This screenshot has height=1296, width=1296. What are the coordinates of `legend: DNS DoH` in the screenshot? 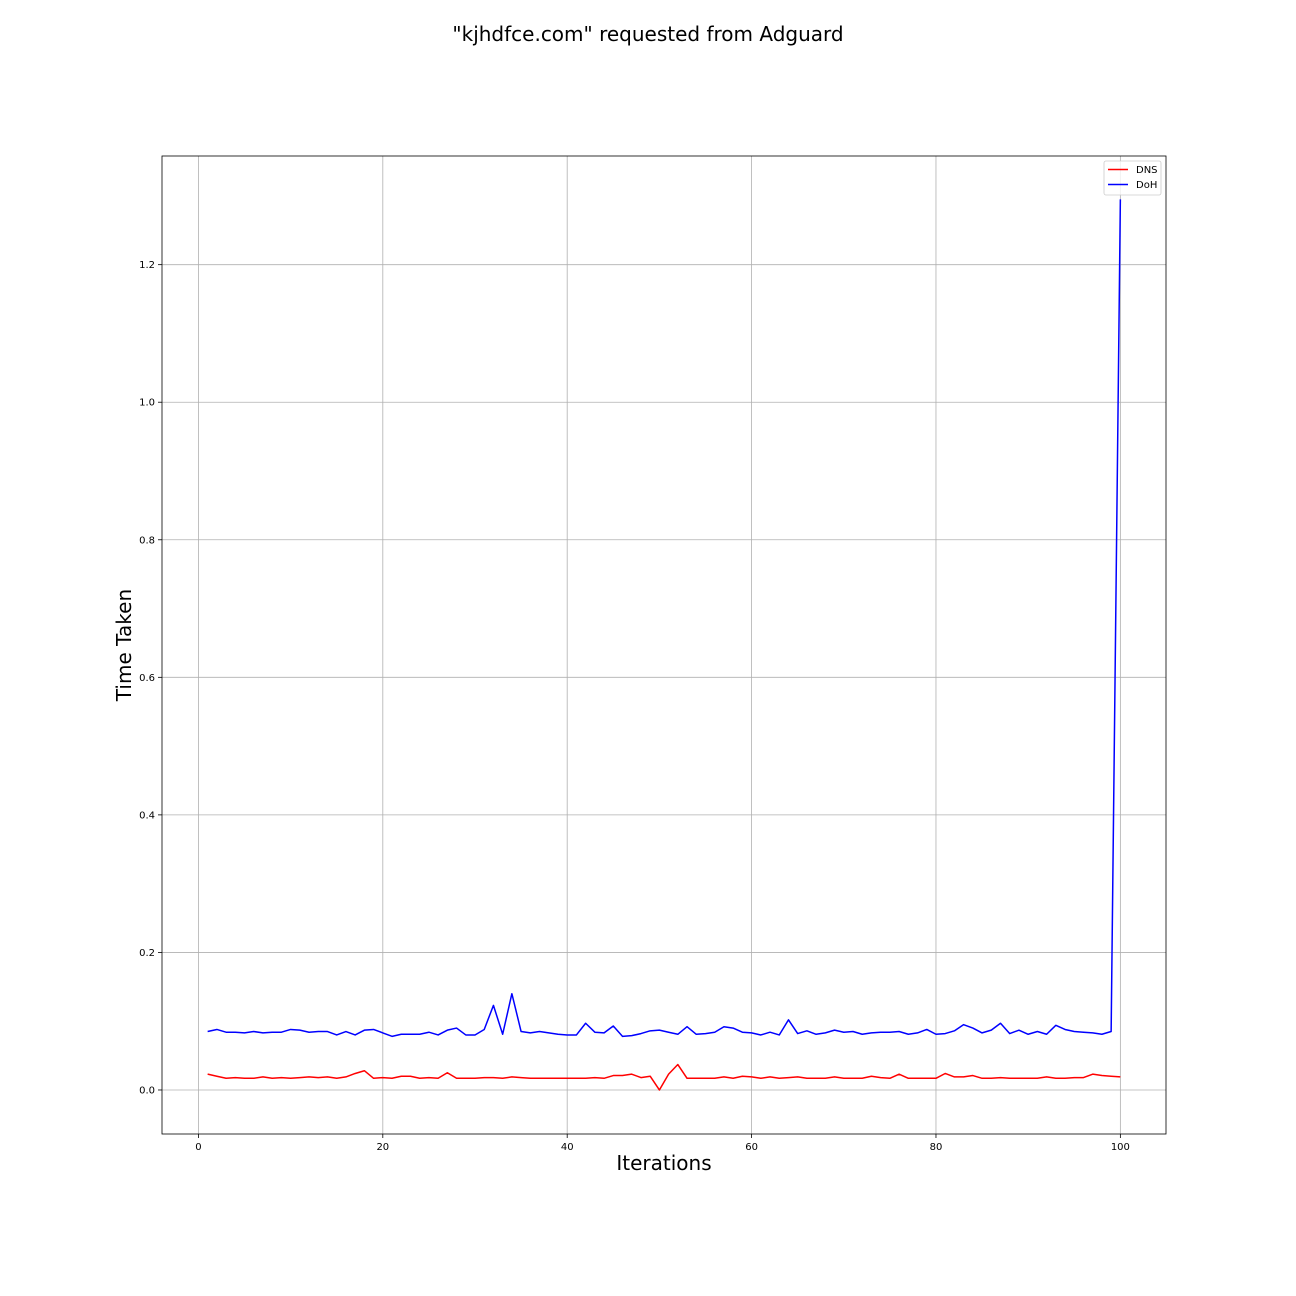 It's located at (1132, 178).